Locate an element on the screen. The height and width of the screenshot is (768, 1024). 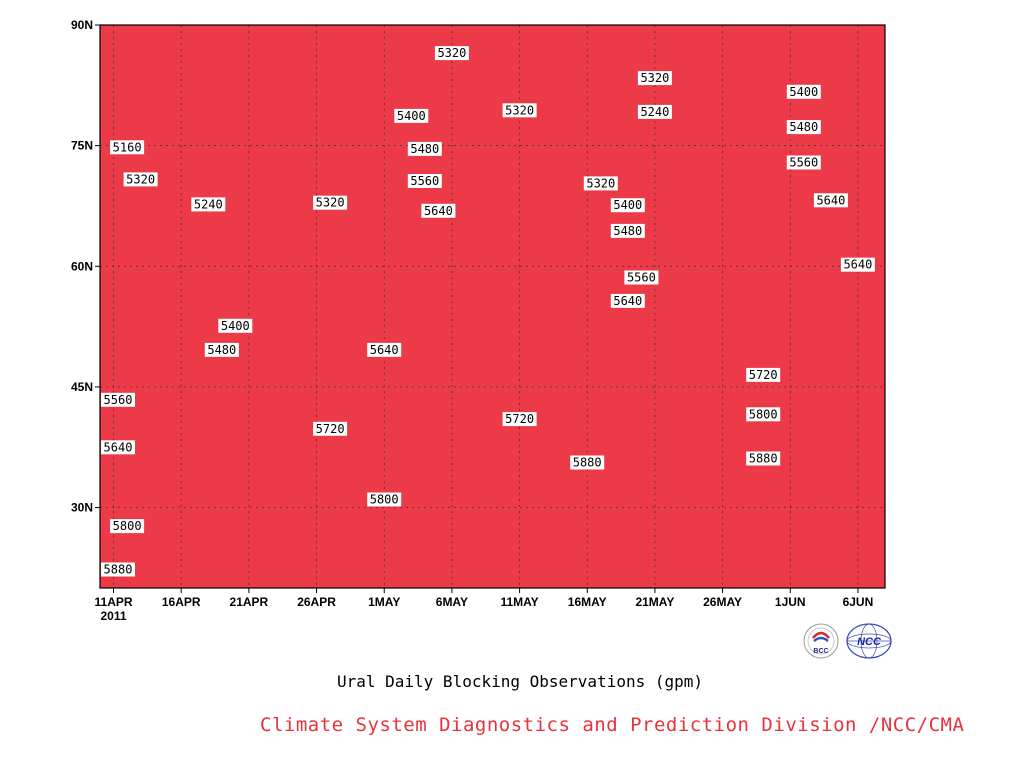
y-tick-label: 60N is located at coordinates (82, 266).